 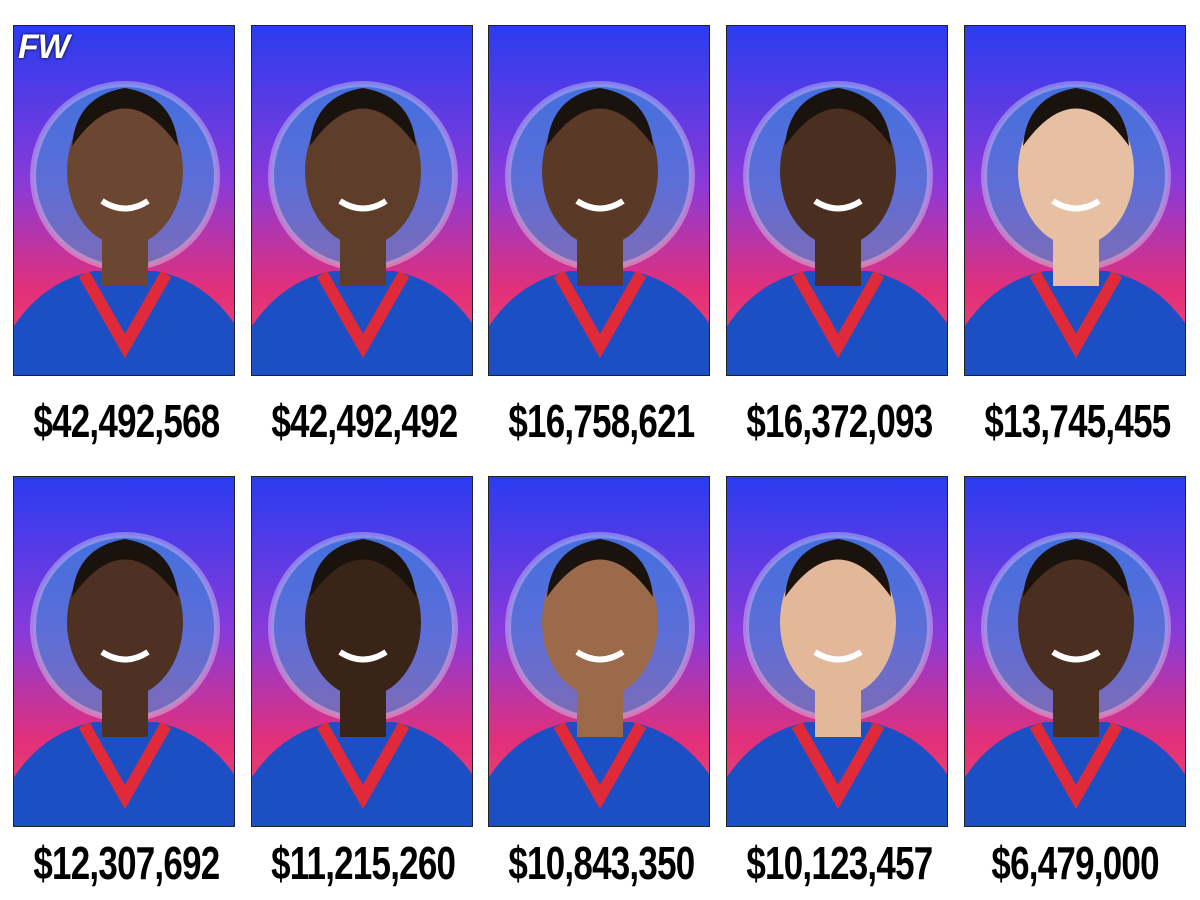 I want to click on salary-label: $6,479,000, so click(x=1075, y=863).